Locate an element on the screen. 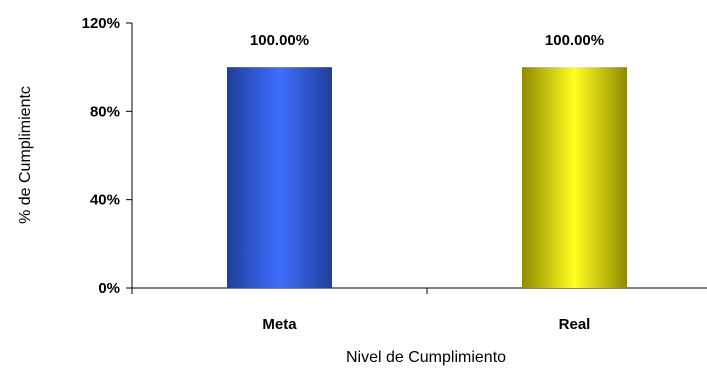 This screenshot has height=369, width=707. data-labels: 100.00% 100.00% is located at coordinates (427, 40).